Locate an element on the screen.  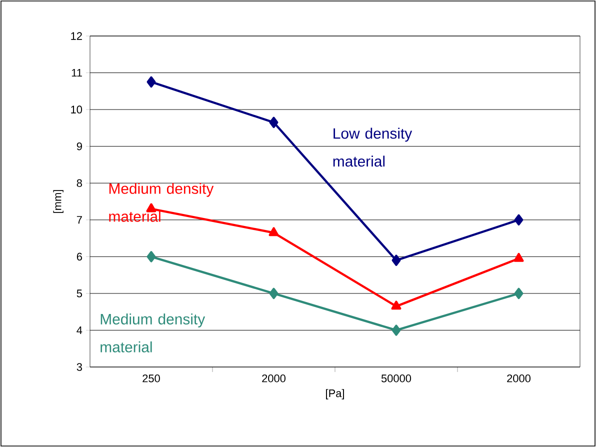
y-tick-label: 7 is located at coordinates (79, 220).